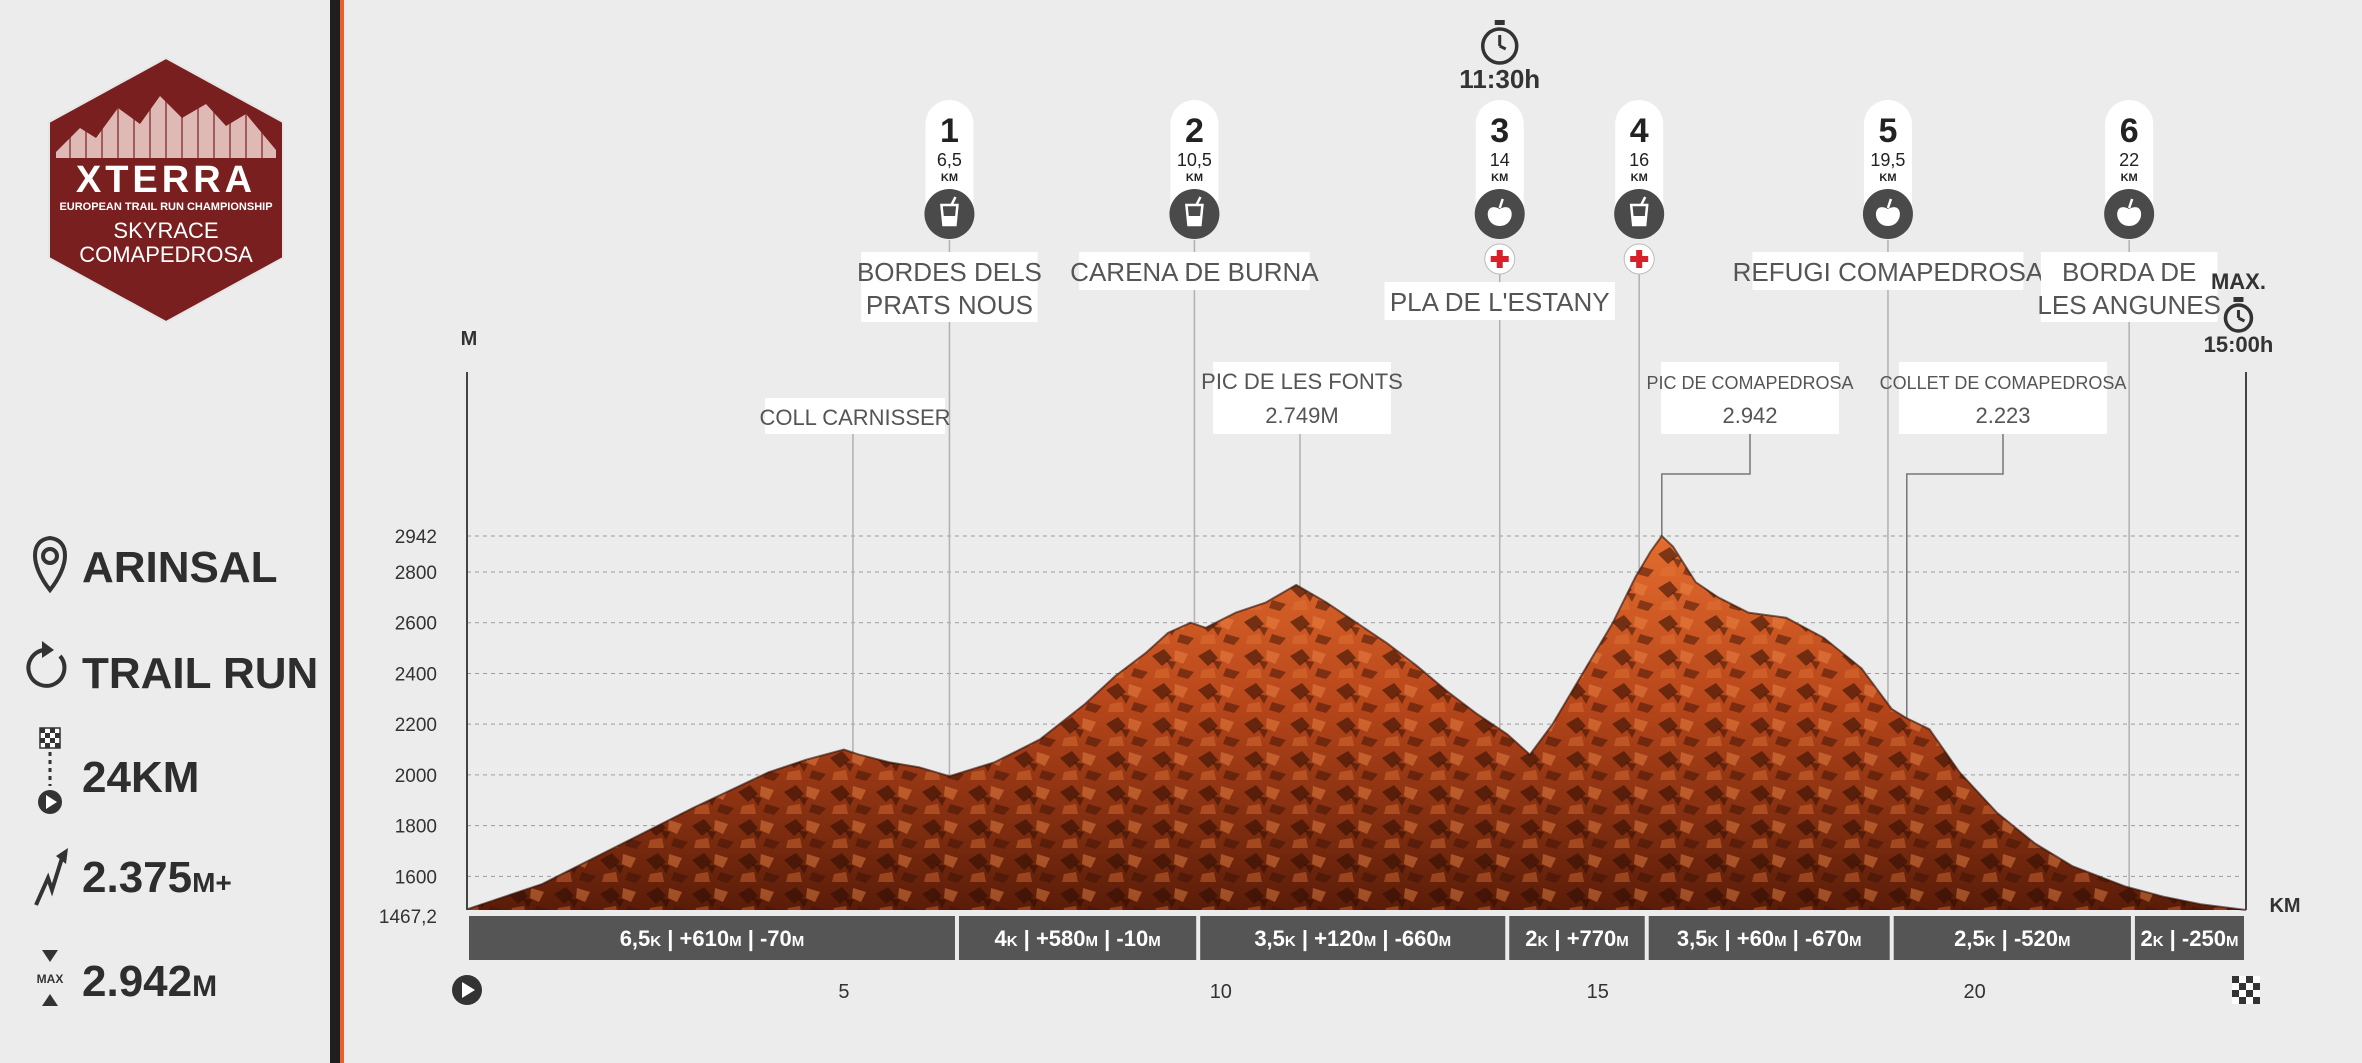 This screenshot has height=1063, width=2362. What do you see at coordinates (137, 981) in the screenshot?
I see `max-altitude-value: 2.942` at bounding box center [137, 981].